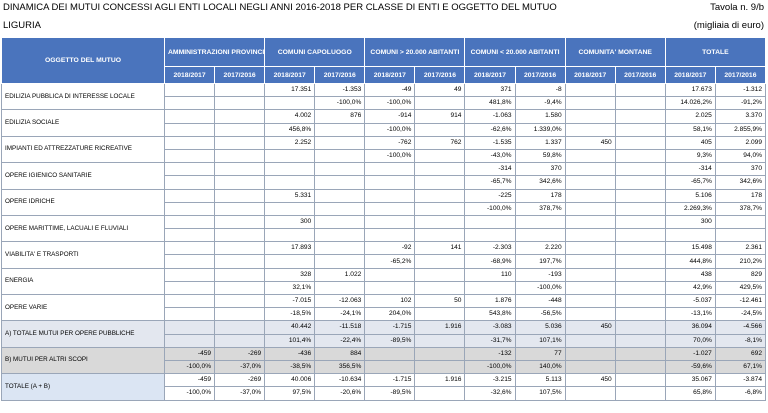 Image resolution: width=768 pixels, height=413 pixels. I want to click on table-cell: -193, so click(540, 274).